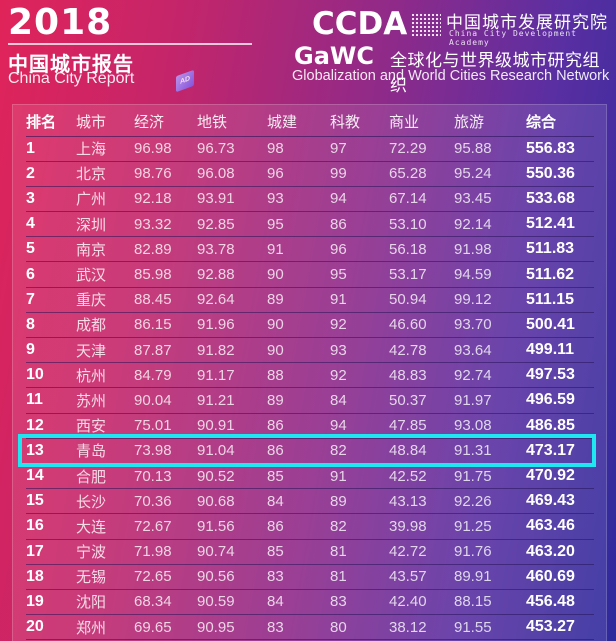 The height and width of the screenshot is (641, 616). What do you see at coordinates (91, 200) in the screenshot?
I see `city-cell: 广州` at bounding box center [91, 200].